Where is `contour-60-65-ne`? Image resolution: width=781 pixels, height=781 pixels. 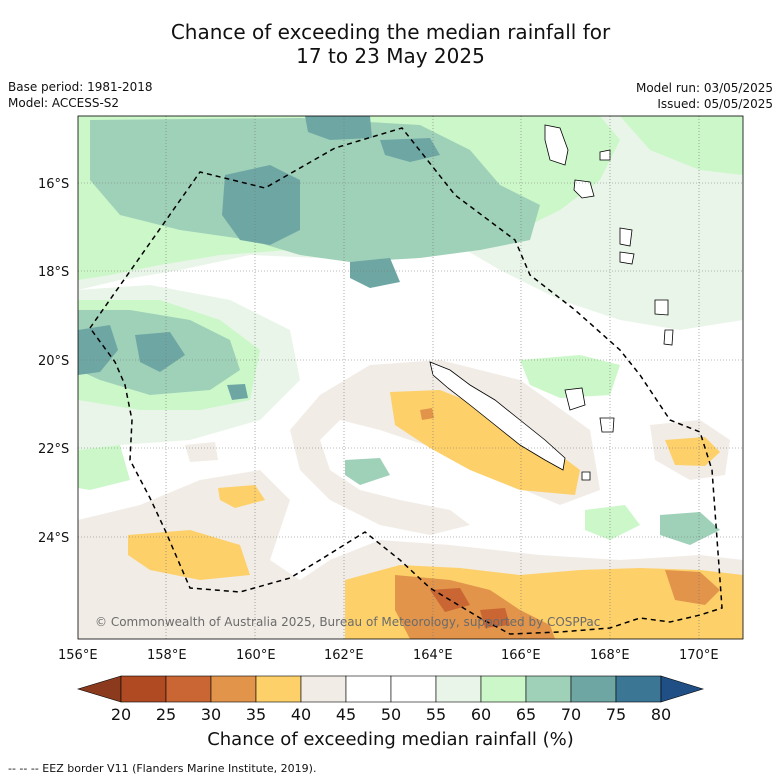
contour-60-65-ne is located at coordinates (681, 145).